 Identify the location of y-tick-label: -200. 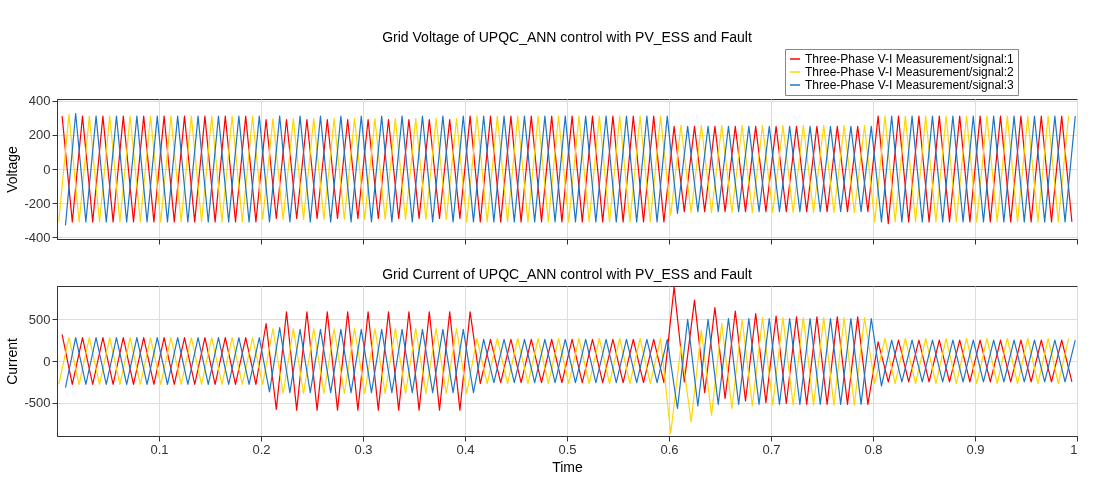
(37, 203).